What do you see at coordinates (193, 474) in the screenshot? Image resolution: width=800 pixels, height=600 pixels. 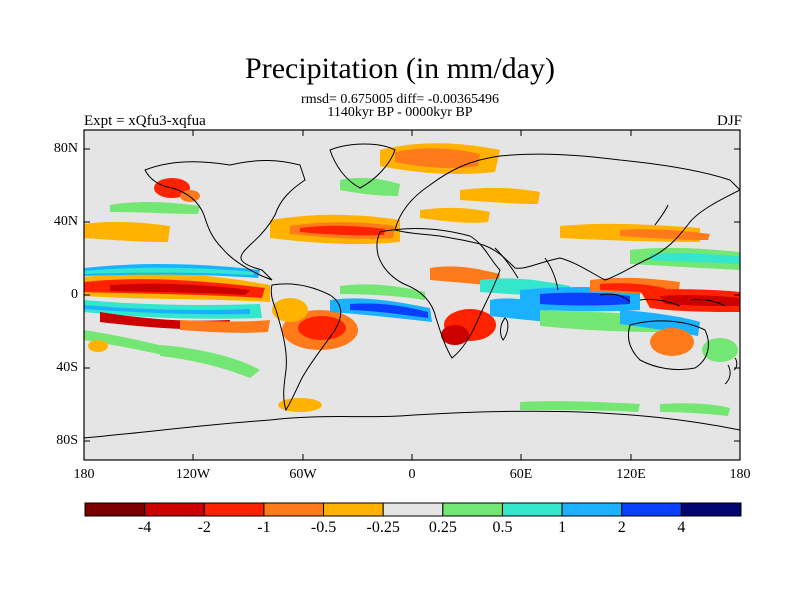 I see `lon-label-120w: 120W` at bounding box center [193, 474].